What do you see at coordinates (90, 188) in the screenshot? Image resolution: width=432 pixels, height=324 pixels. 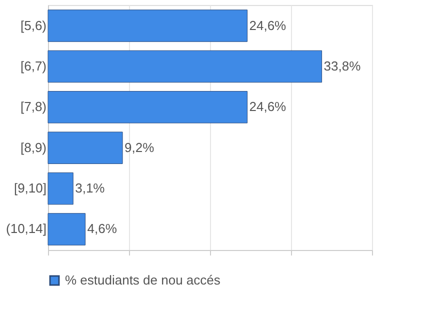 I see `data-label: 3,1%` at bounding box center [90, 188].